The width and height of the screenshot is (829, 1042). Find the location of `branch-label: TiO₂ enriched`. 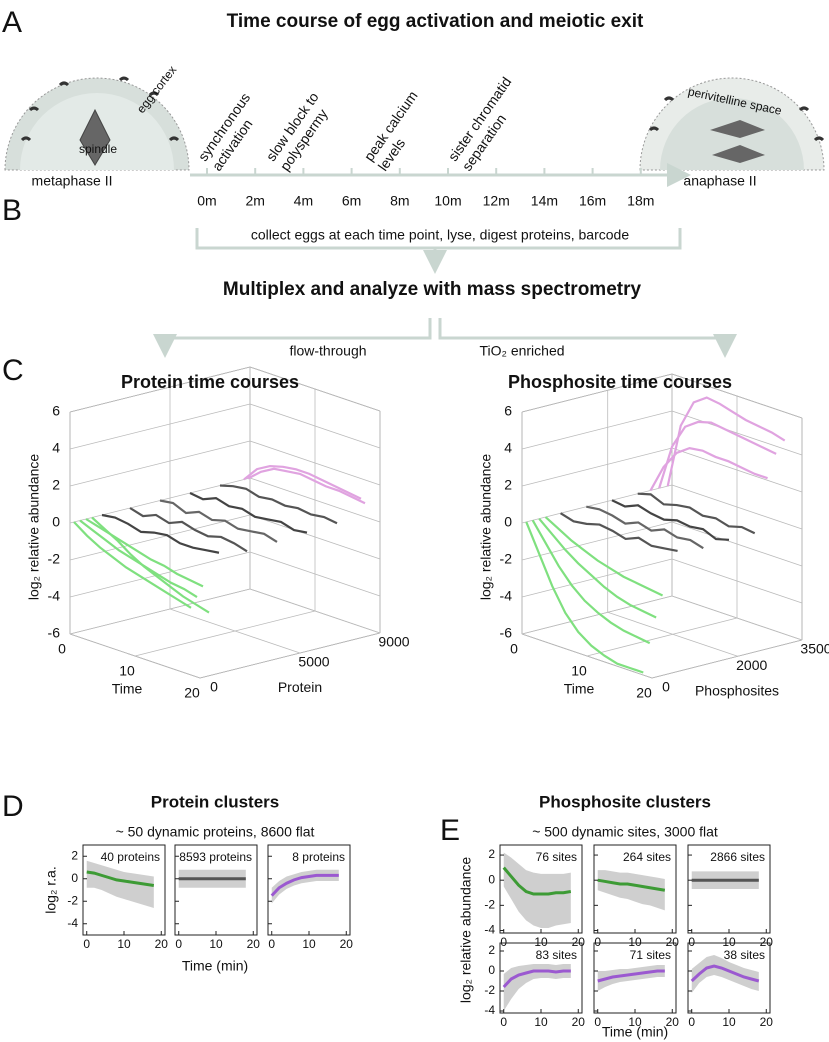

branch-label: TiO₂ enriched is located at coordinates (521, 351).